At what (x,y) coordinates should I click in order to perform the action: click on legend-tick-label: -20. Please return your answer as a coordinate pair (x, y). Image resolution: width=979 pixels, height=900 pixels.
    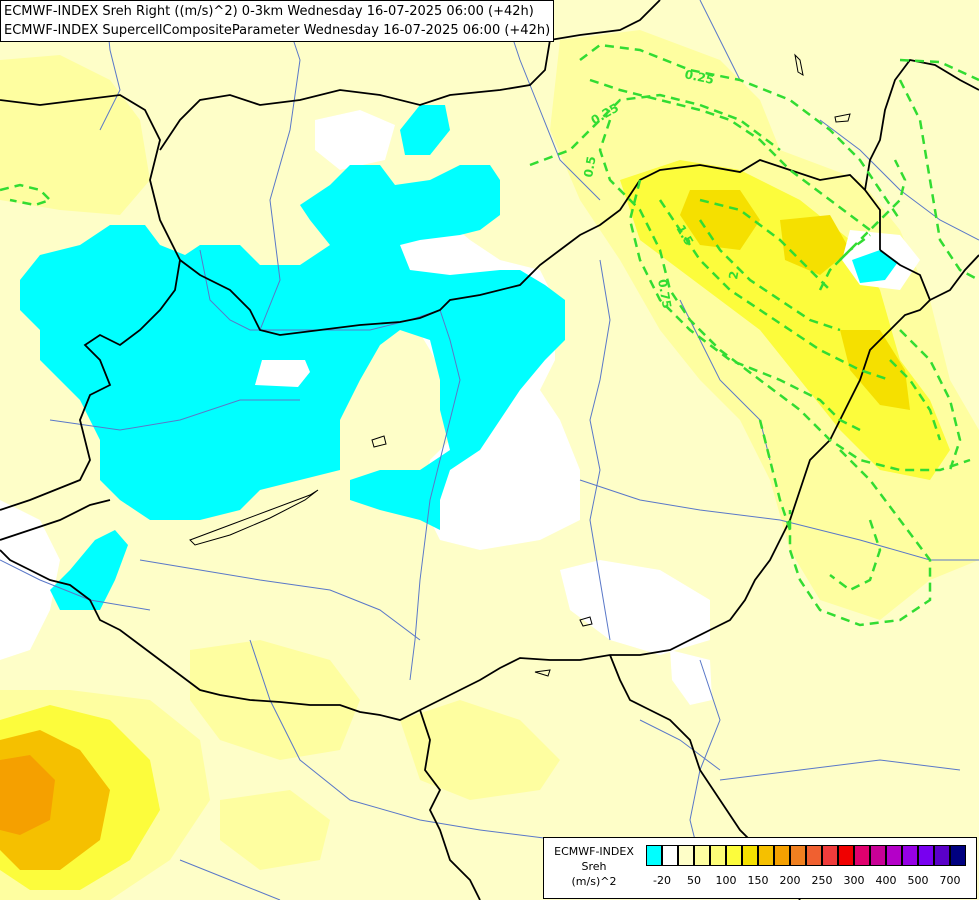
    Looking at the image, I should click on (662, 880).